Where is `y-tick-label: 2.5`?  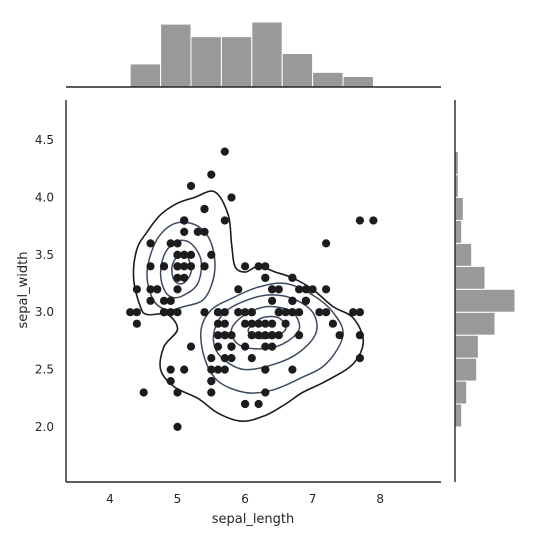
y-tick-label: 2.5 is located at coordinates (44, 370).